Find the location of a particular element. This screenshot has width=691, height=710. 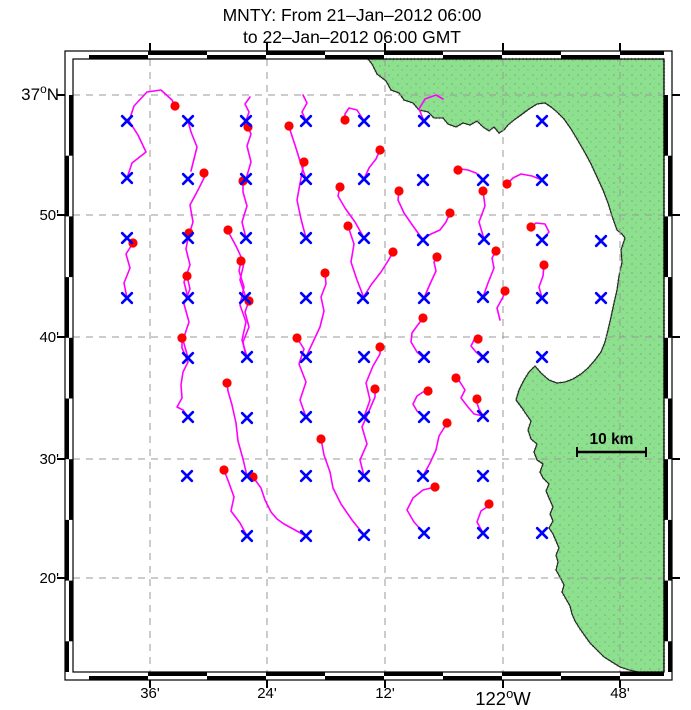

minute-tick-label: 24' is located at coordinates (267, 693).